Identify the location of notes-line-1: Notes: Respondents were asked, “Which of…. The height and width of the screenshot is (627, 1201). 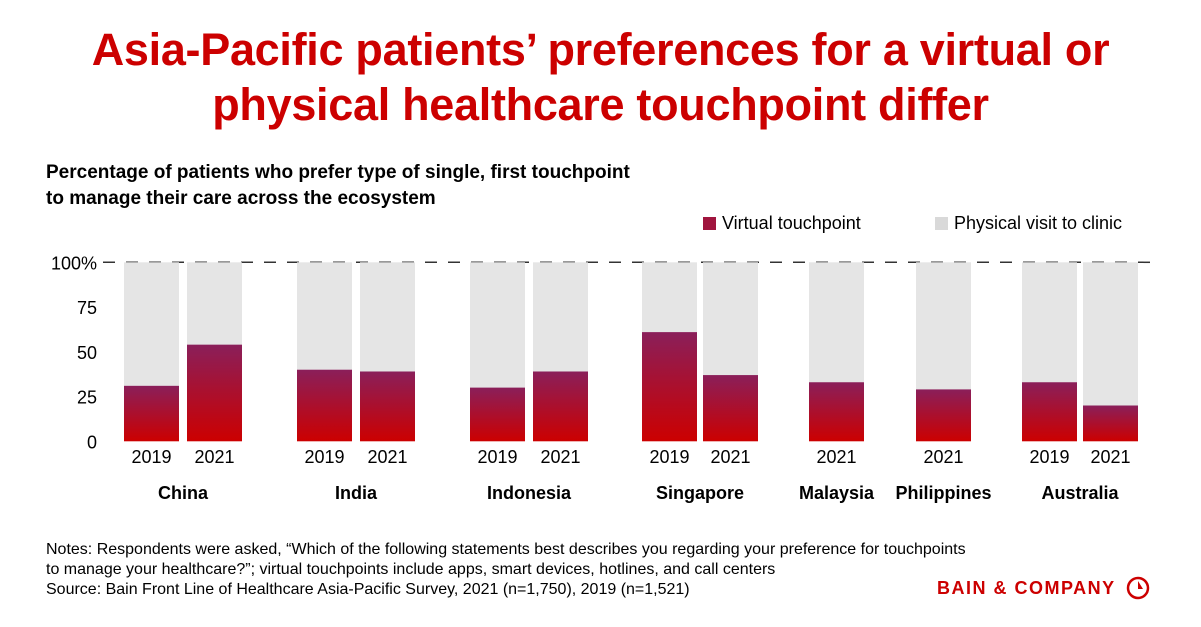
(506, 549).